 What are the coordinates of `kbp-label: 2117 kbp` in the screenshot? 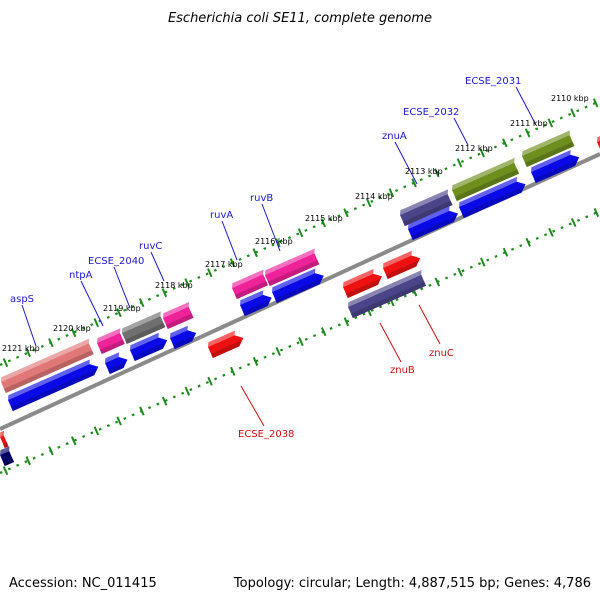 It's located at (224, 264).